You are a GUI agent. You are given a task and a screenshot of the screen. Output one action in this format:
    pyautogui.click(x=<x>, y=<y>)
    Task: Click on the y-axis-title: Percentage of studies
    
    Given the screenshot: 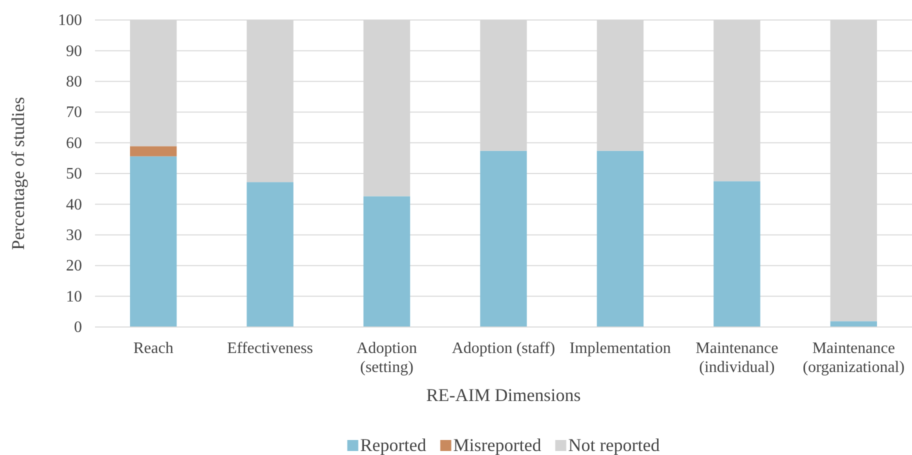 What is the action you would take?
    pyautogui.click(x=18, y=173)
    